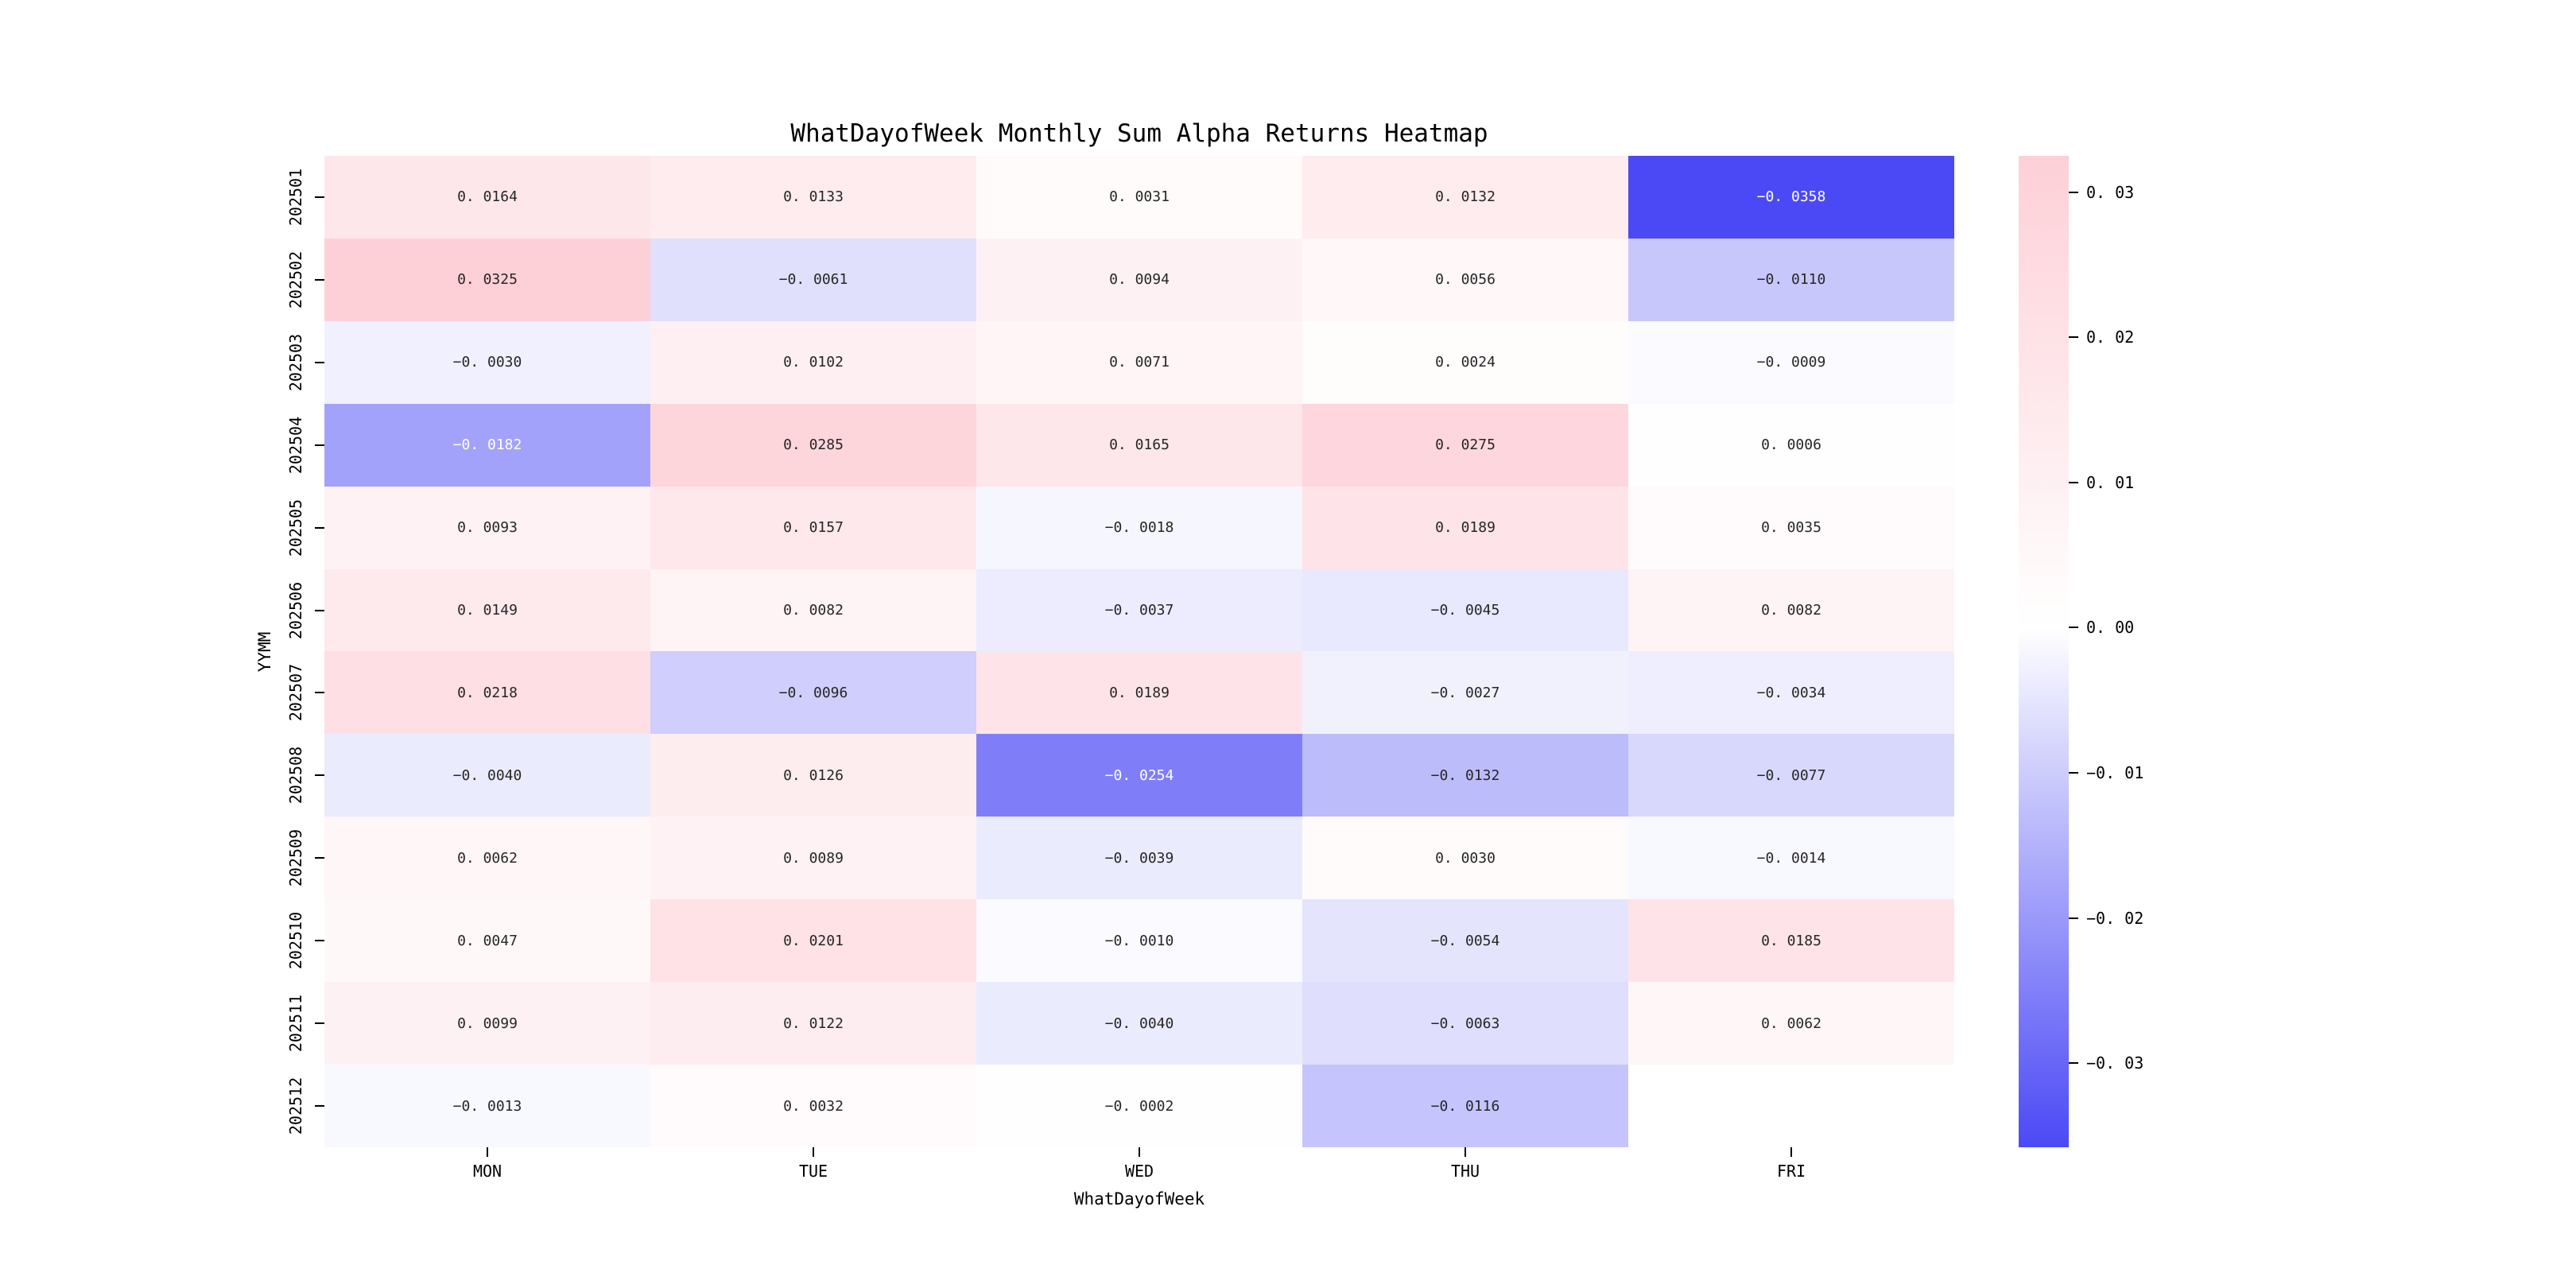  I want to click on heatmap-cell: 0. 0062, so click(487, 859).